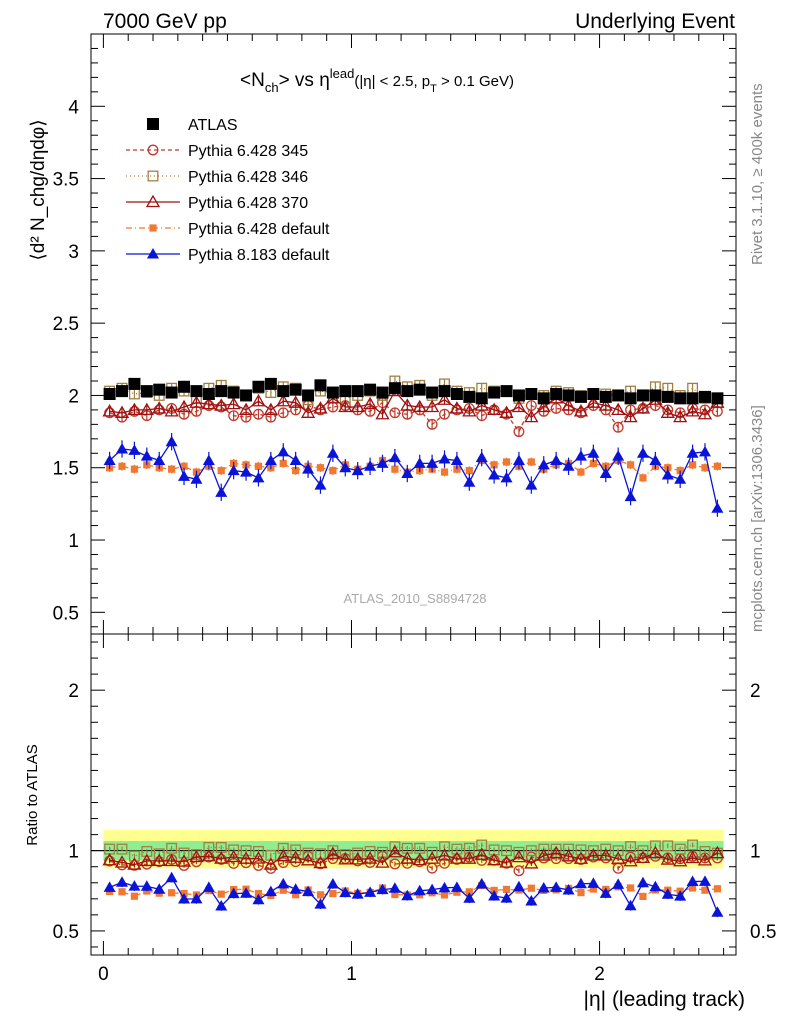  What do you see at coordinates (413, 894) in the screenshot?
I see `ratio-series-pythia-8-183-default` at bounding box center [413, 894].